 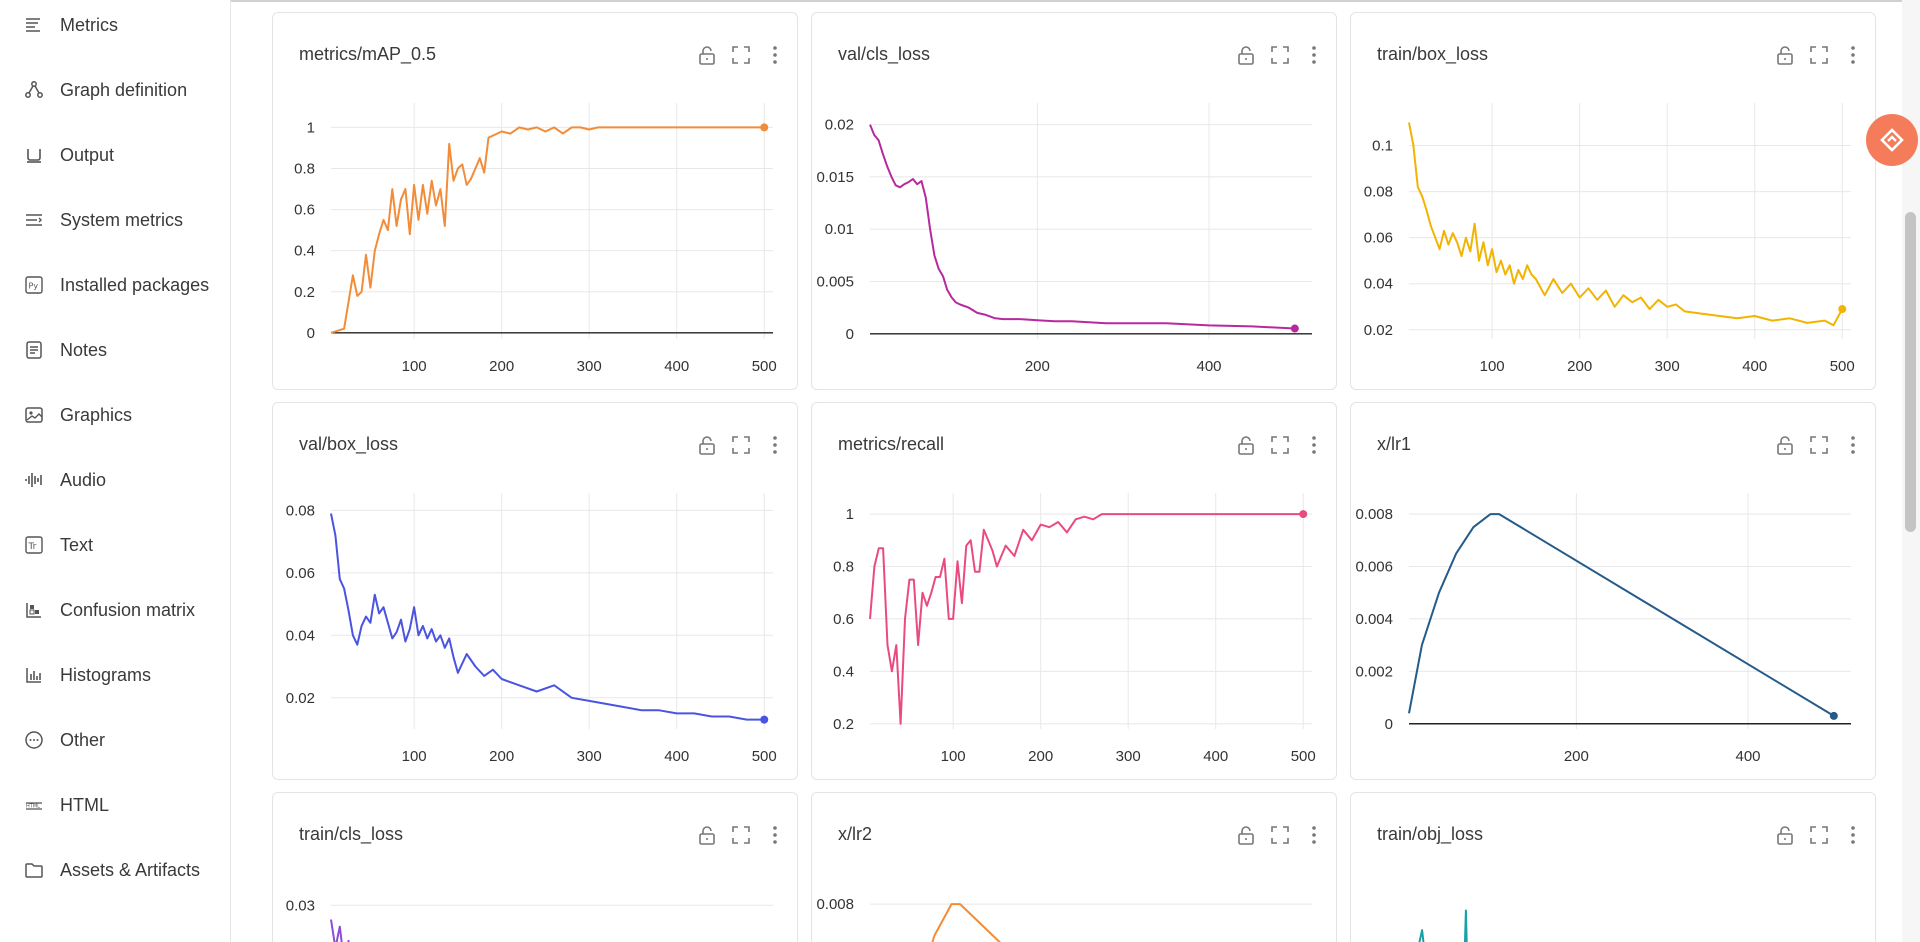 What do you see at coordinates (115, 90) in the screenshot?
I see `sidebar-item-graph-definition: Graph definition` at bounding box center [115, 90].